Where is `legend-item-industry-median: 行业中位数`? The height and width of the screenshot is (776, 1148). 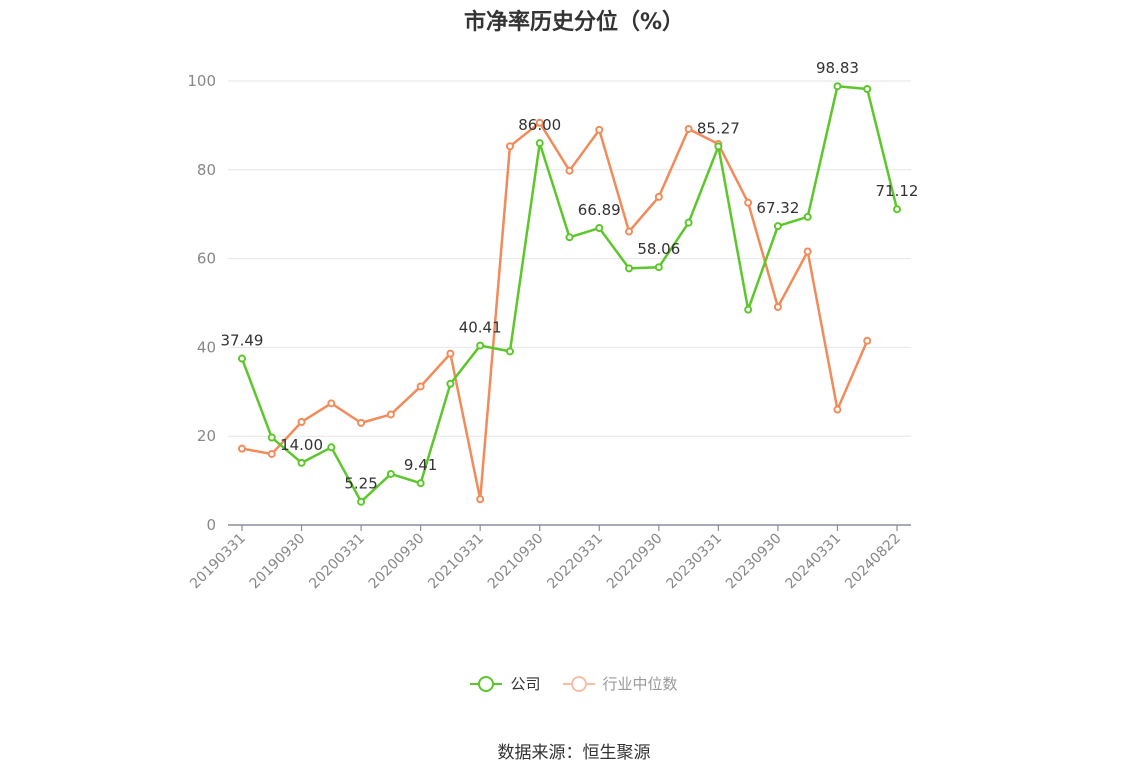
legend-item-industry-median: 行业中位数 is located at coordinates (620, 683).